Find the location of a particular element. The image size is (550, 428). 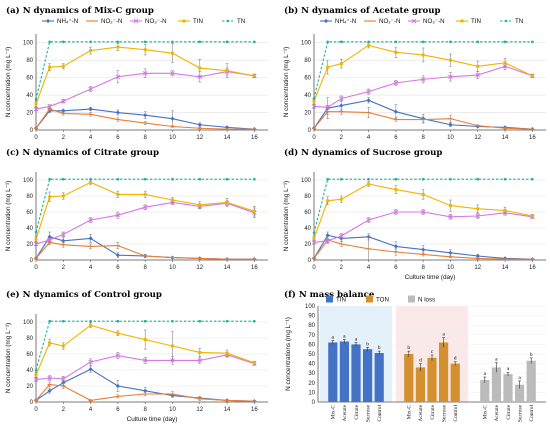

x-tick-label: 6 is located at coordinates (396, 138).